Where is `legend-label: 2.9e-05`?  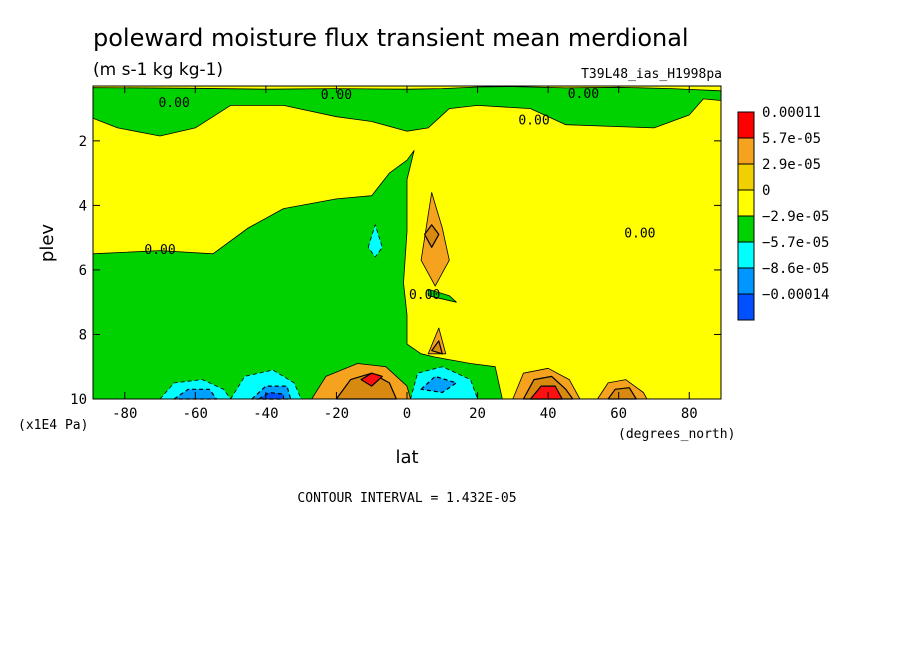 legend-label: 2.9e-05 is located at coordinates (791, 165).